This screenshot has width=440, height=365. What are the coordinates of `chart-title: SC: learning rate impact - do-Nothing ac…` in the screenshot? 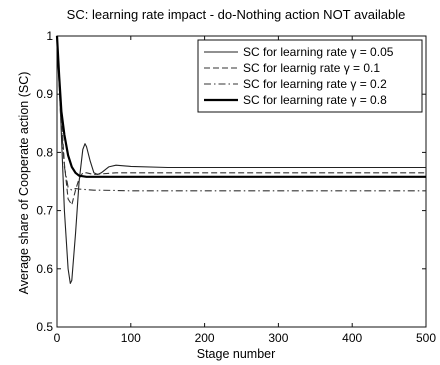 It's located at (236, 14).